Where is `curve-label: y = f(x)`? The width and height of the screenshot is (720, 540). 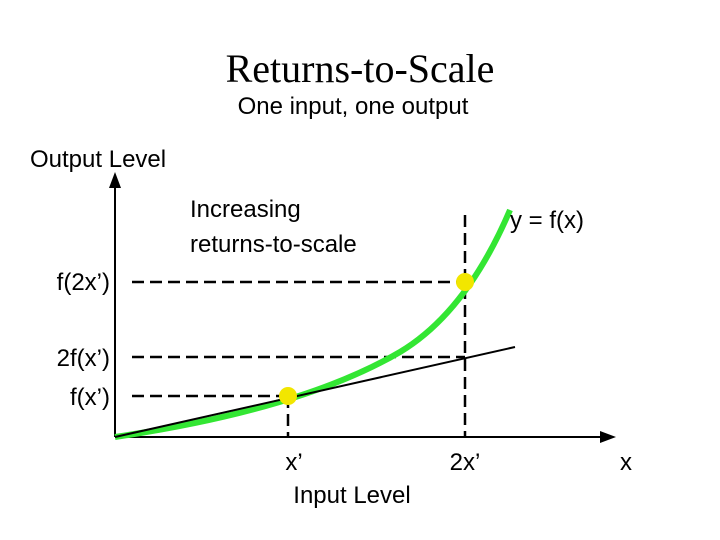
curve-label: y = f(x) is located at coordinates (547, 220).